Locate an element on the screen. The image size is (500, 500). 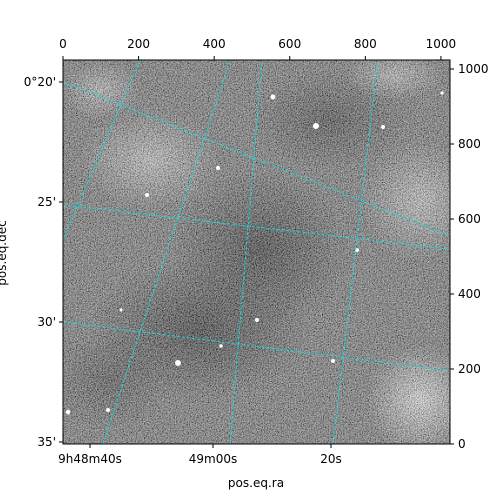
ra-axis: 9h48m40s 49m00s 20s is located at coordinates (200, 455).